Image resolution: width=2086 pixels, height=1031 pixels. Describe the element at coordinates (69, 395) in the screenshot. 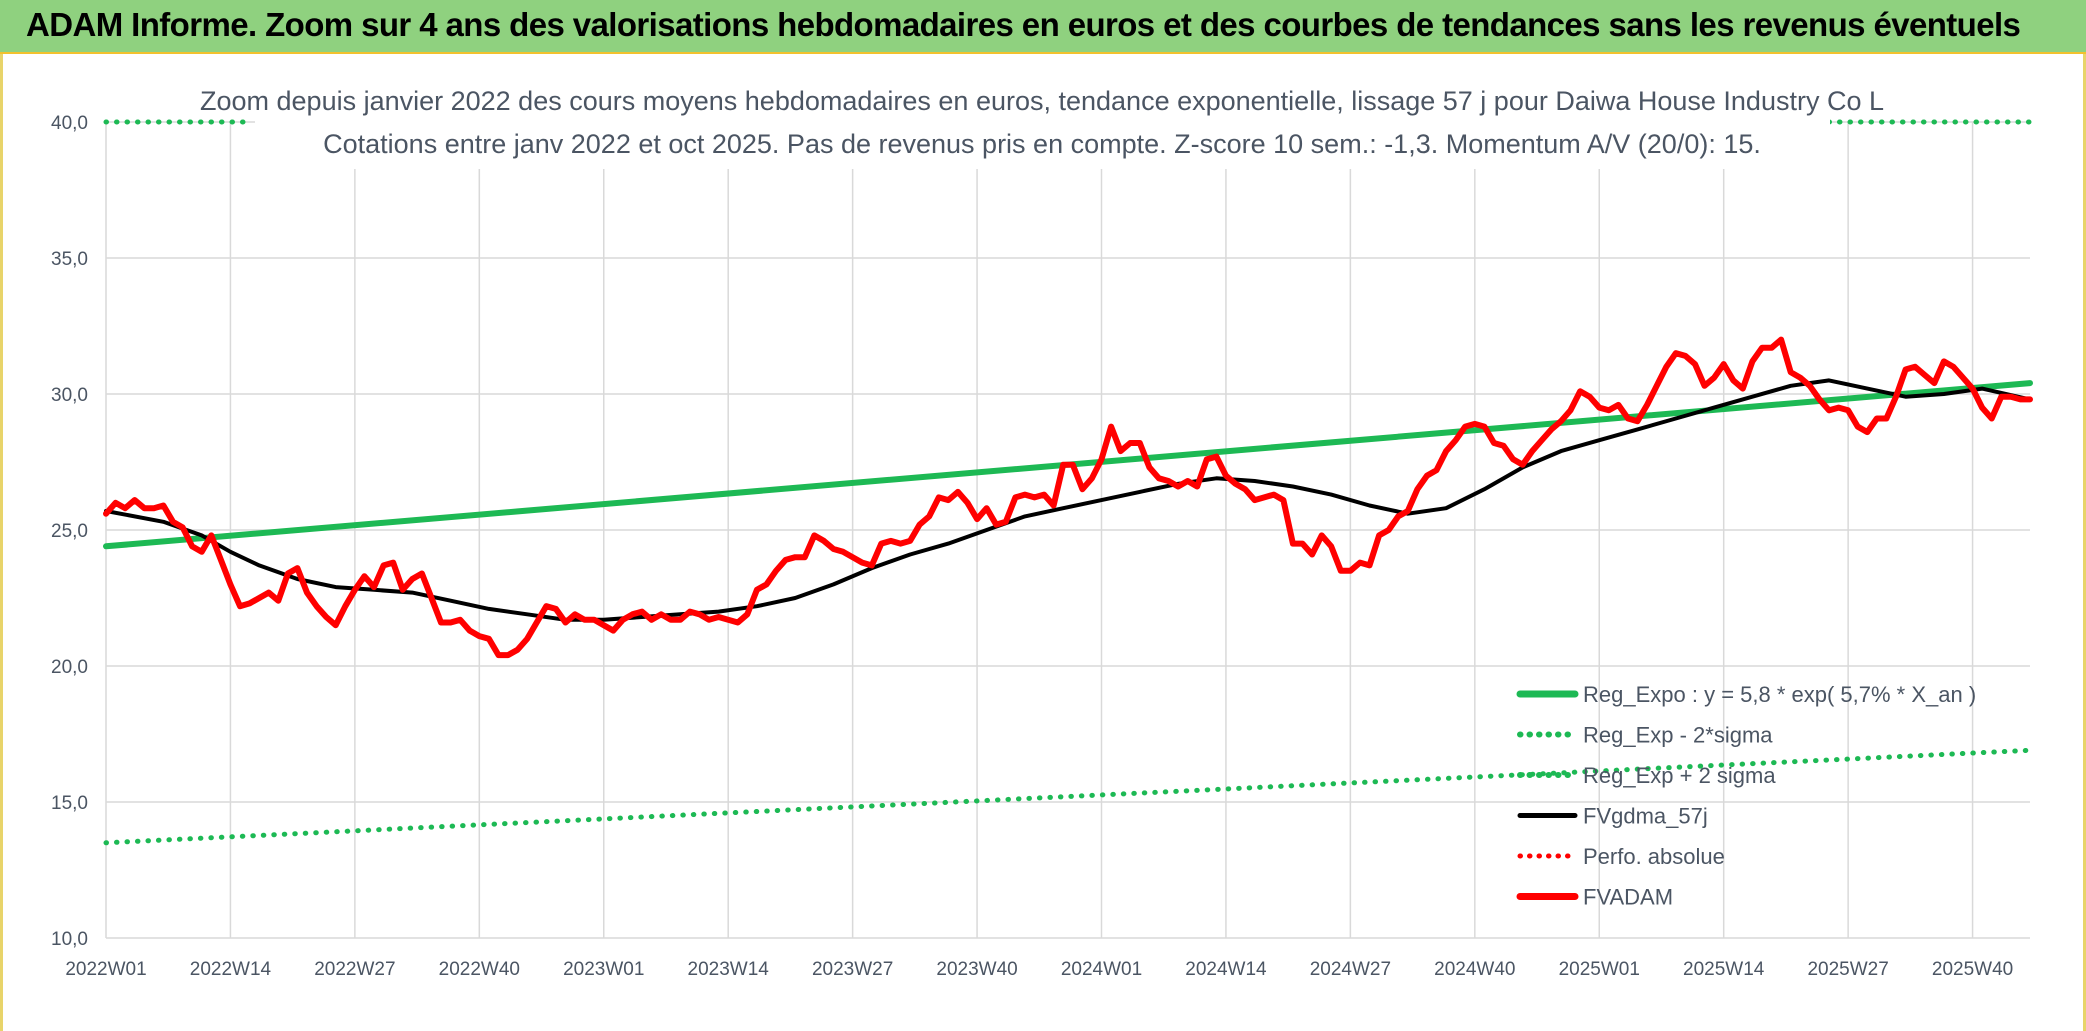

I see `y-tick-label: 30,0` at that location.